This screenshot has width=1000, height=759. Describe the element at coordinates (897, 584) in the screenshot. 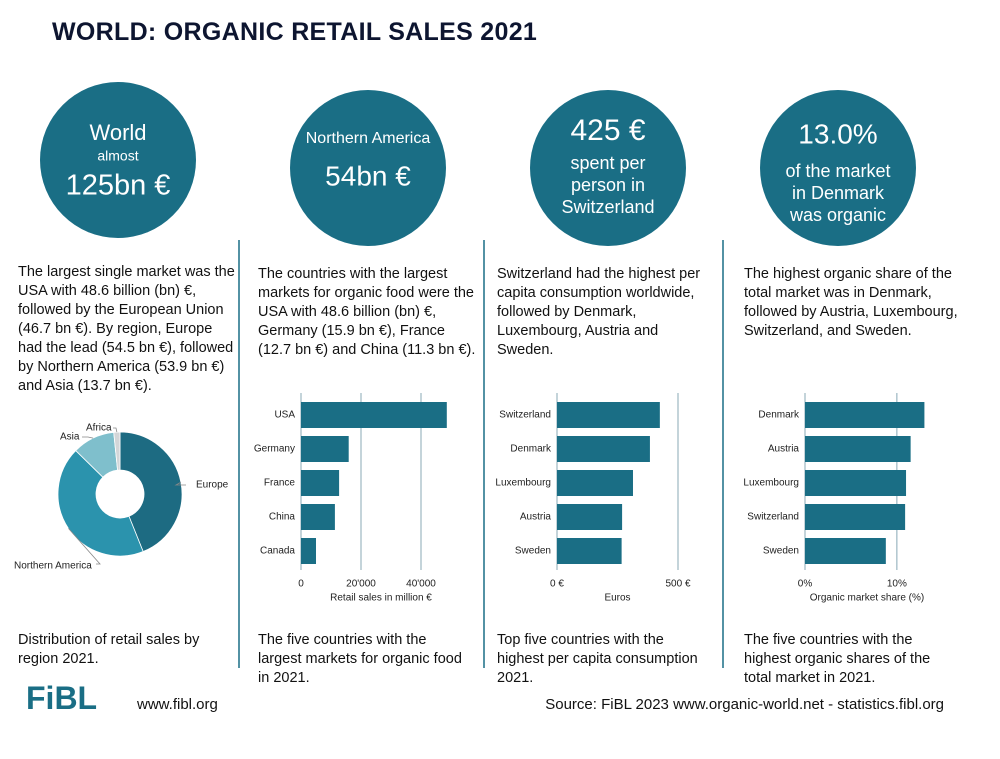

I see `x-tick-label: 10%` at that location.